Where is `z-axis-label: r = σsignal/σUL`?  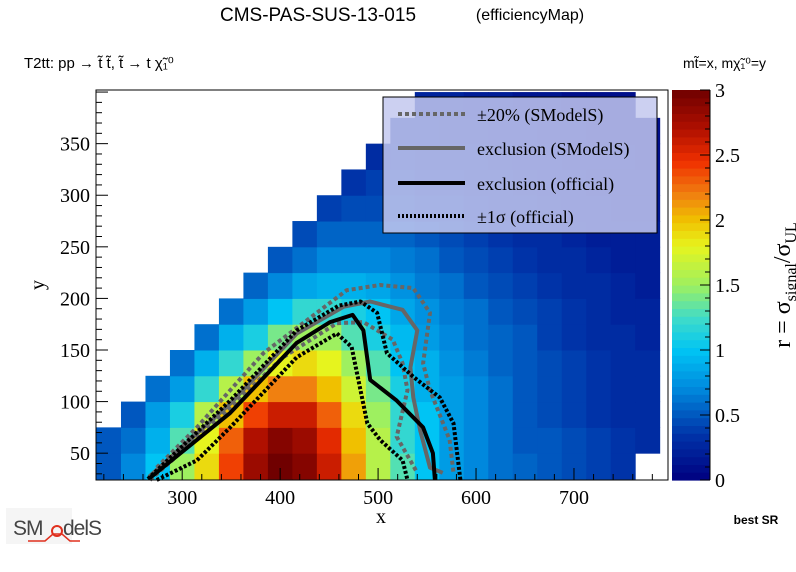 z-axis-label: r = σsignal/σUL is located at coordinates (783, 285).